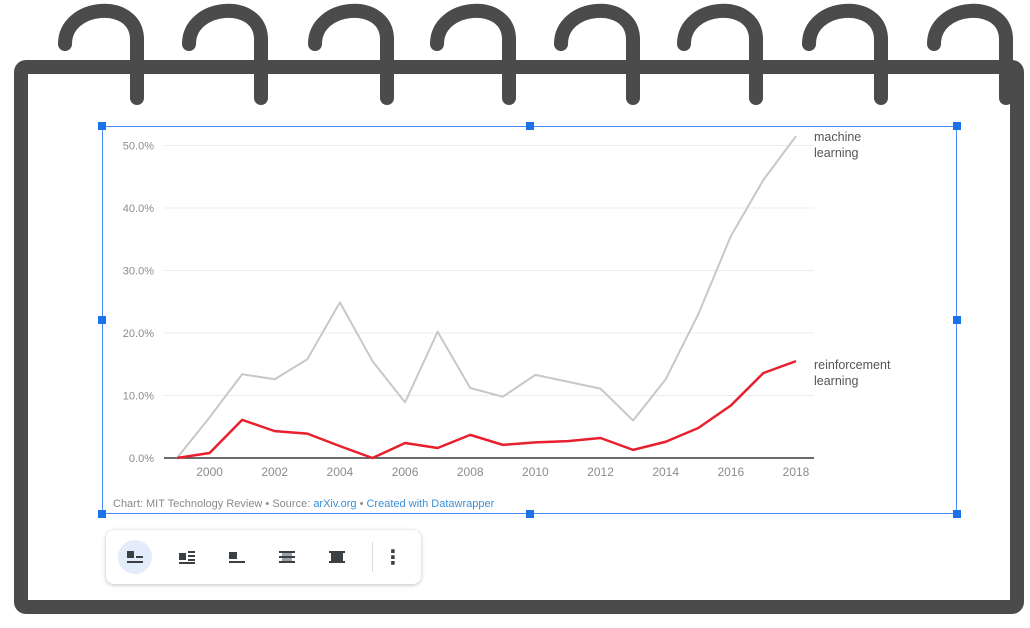 The width and height of the screenshot is (1030, 628). Describe the element at coordinates (372, 557) in the screenshot. I see `toolbar-divider` at that location.